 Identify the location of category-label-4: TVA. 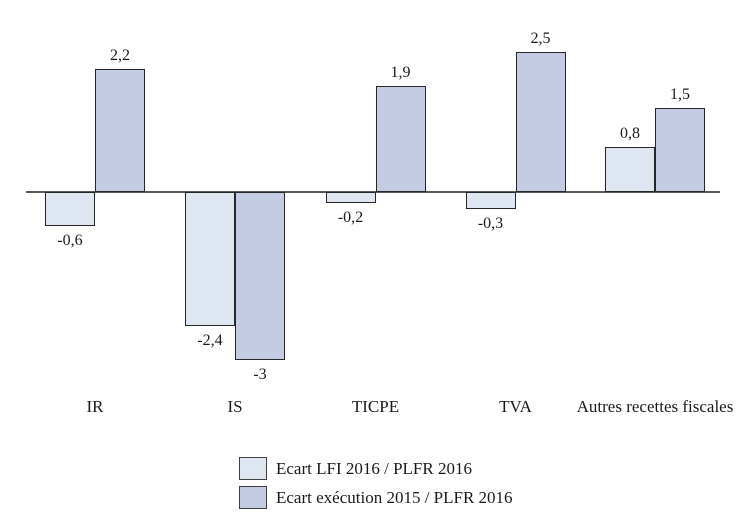
(515, 406).